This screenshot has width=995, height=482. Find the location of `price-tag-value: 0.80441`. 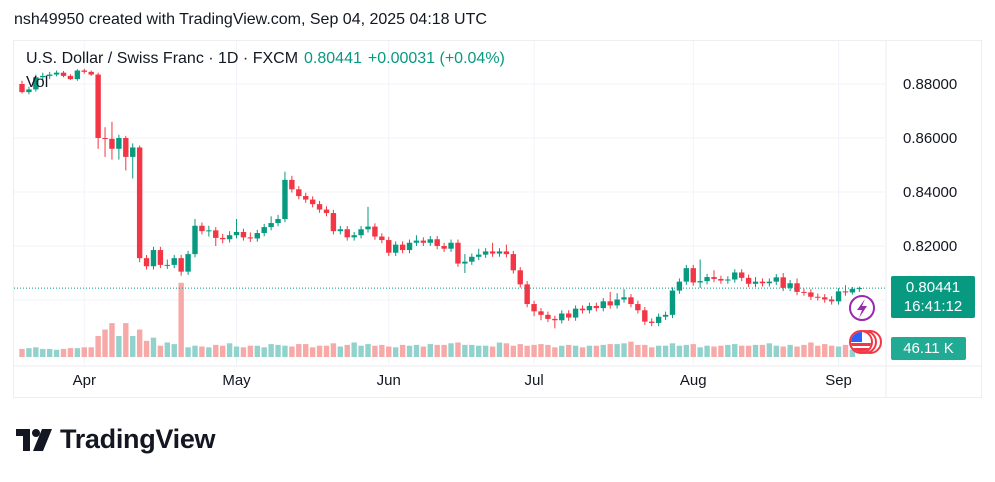

price-tag-value: 0.80441 is located at coordinates (933, 287).